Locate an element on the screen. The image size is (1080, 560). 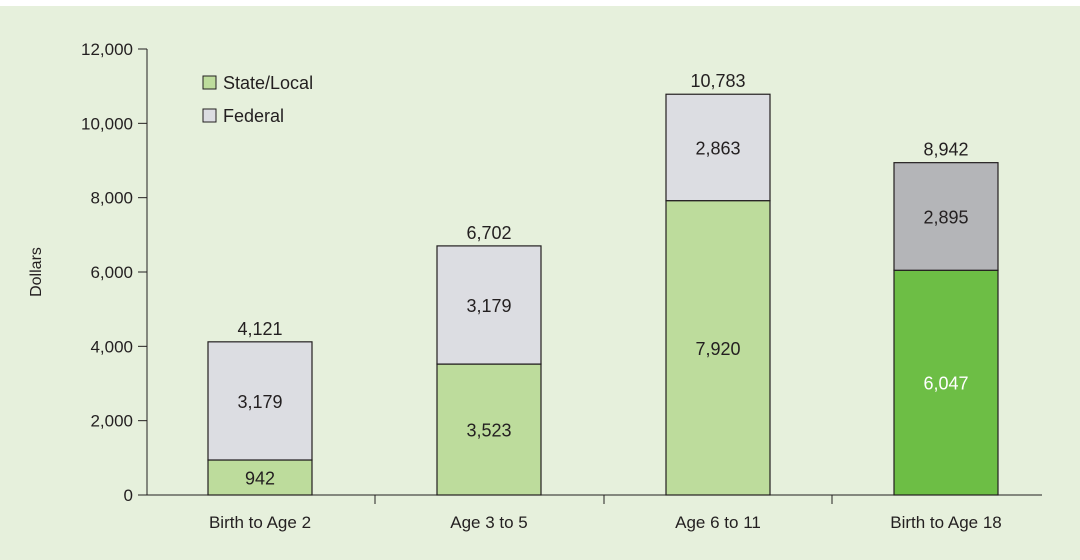
y-tick-label: 2,000 is located at coordinates (111, 421).